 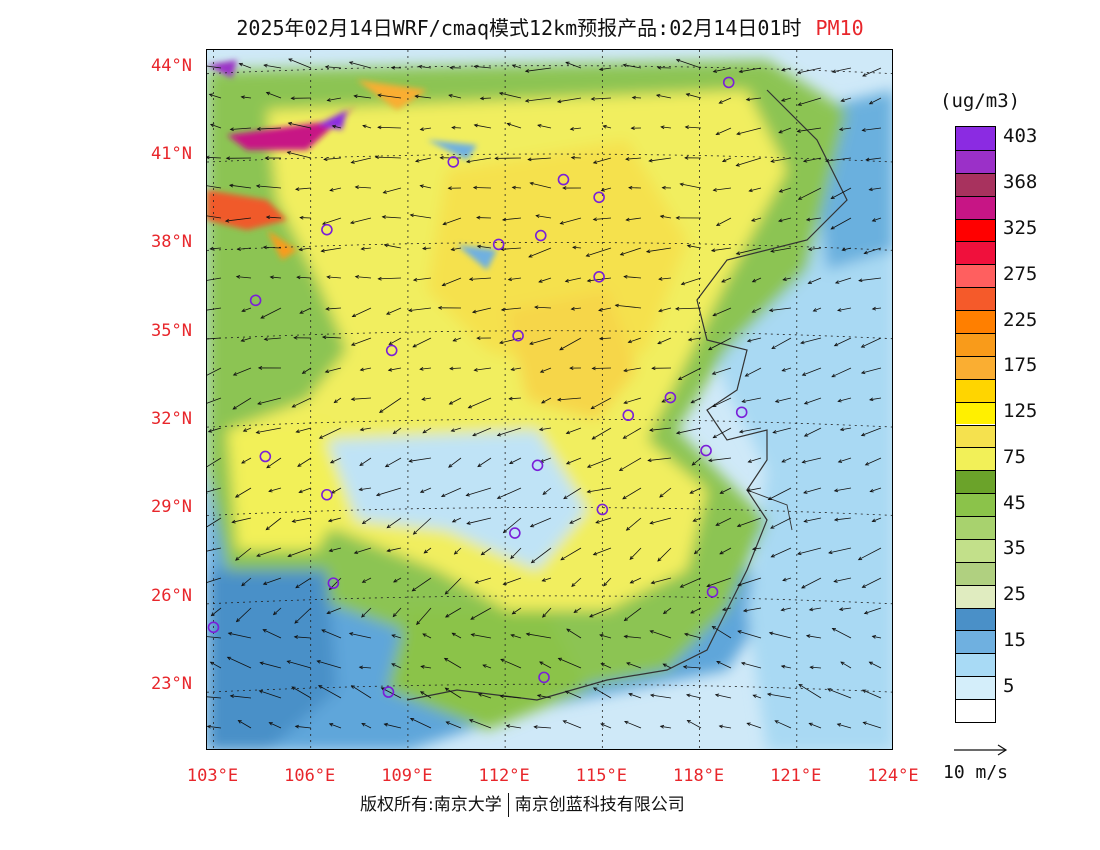 I want to click on longitude-label: 109°E, so click(x=407, y=776).